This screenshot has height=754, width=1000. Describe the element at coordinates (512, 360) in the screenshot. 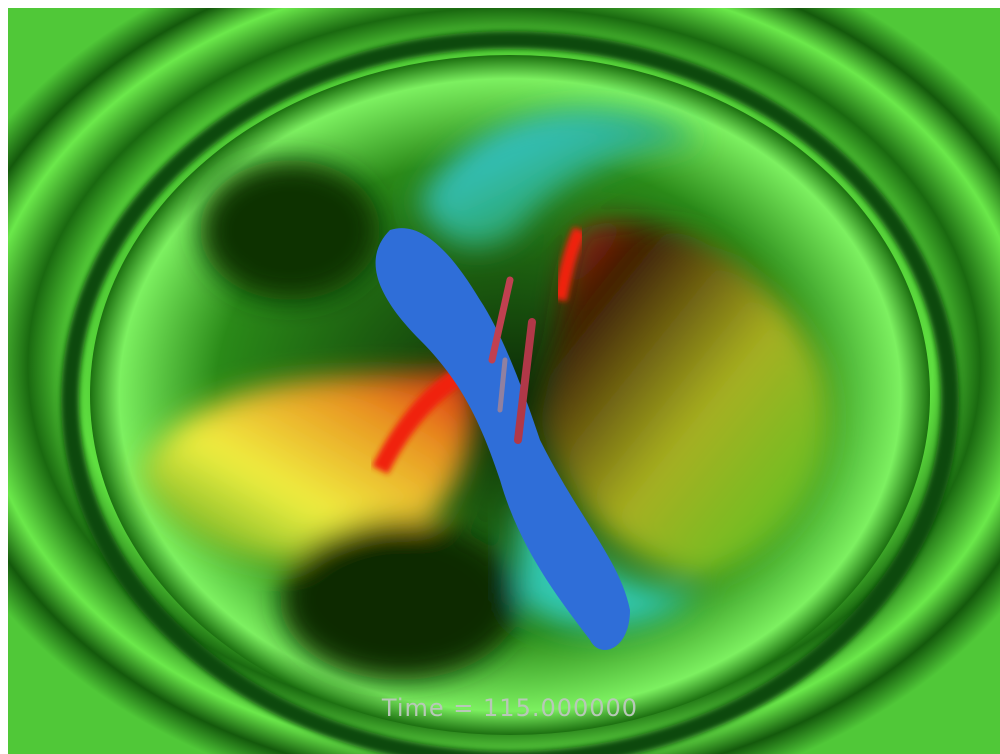

I see `spikes` at that location.